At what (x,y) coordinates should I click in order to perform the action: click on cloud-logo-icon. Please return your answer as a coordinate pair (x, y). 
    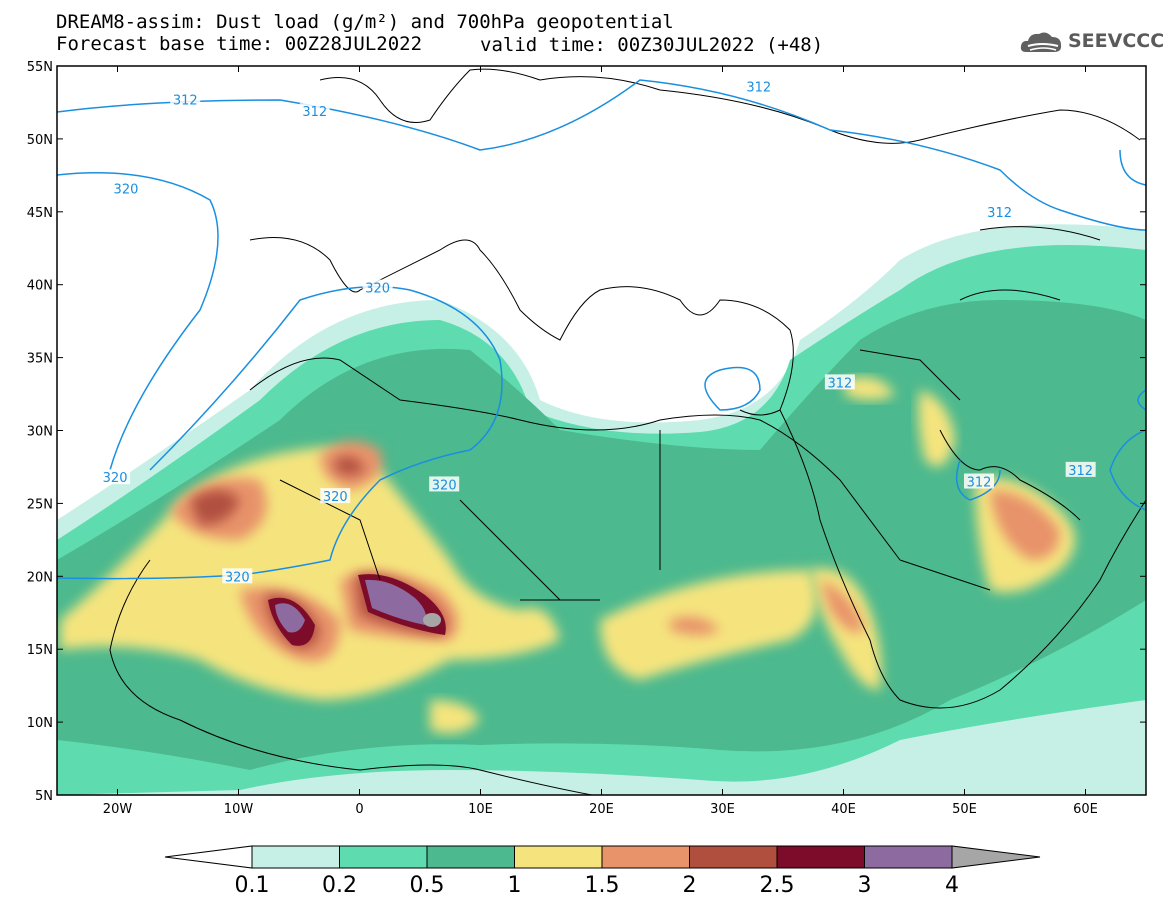
    Looking at the image, I should click on (1041, 42).